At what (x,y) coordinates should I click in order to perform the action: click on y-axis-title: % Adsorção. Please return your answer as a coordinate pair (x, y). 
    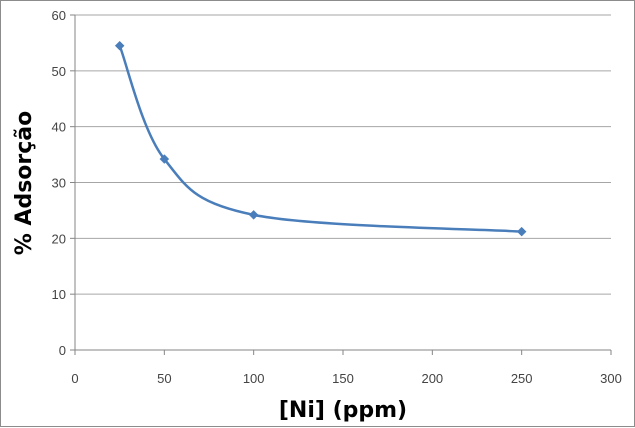
    Looking at the image, I should click on (24, 183).